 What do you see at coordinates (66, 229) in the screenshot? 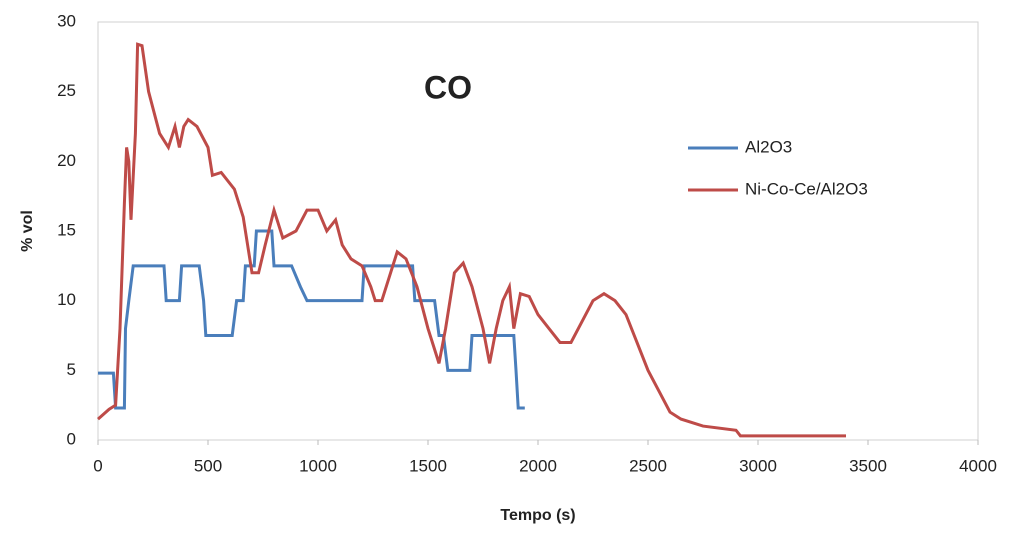
I see `y-tick-label: 15` at bounding box center [66, 229].